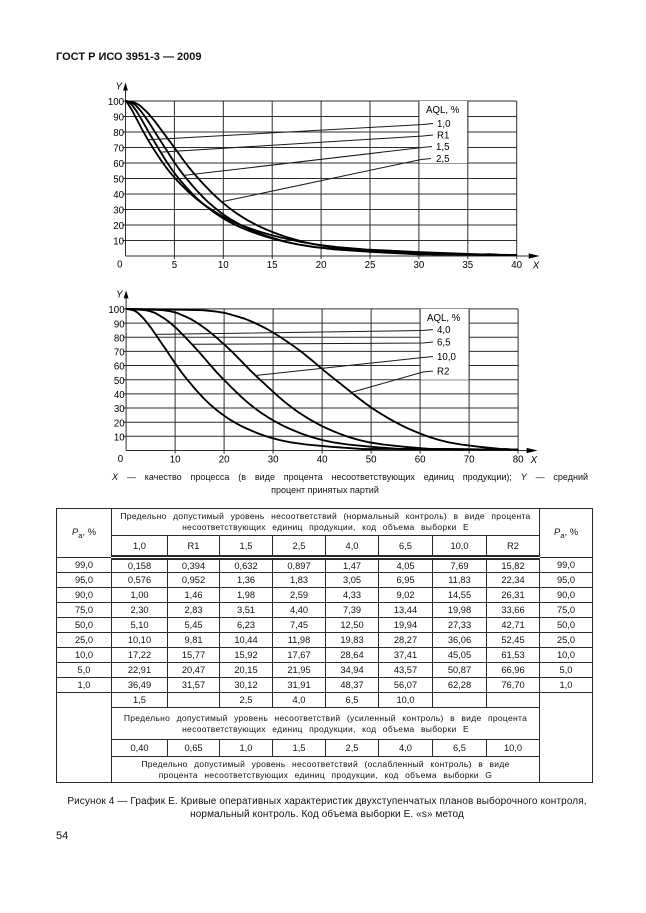 This screenshot has width=646, height=913. Describe the element at coordinates (442, 159) in the screenshot. I see `svg-text: 2,5` at that location.